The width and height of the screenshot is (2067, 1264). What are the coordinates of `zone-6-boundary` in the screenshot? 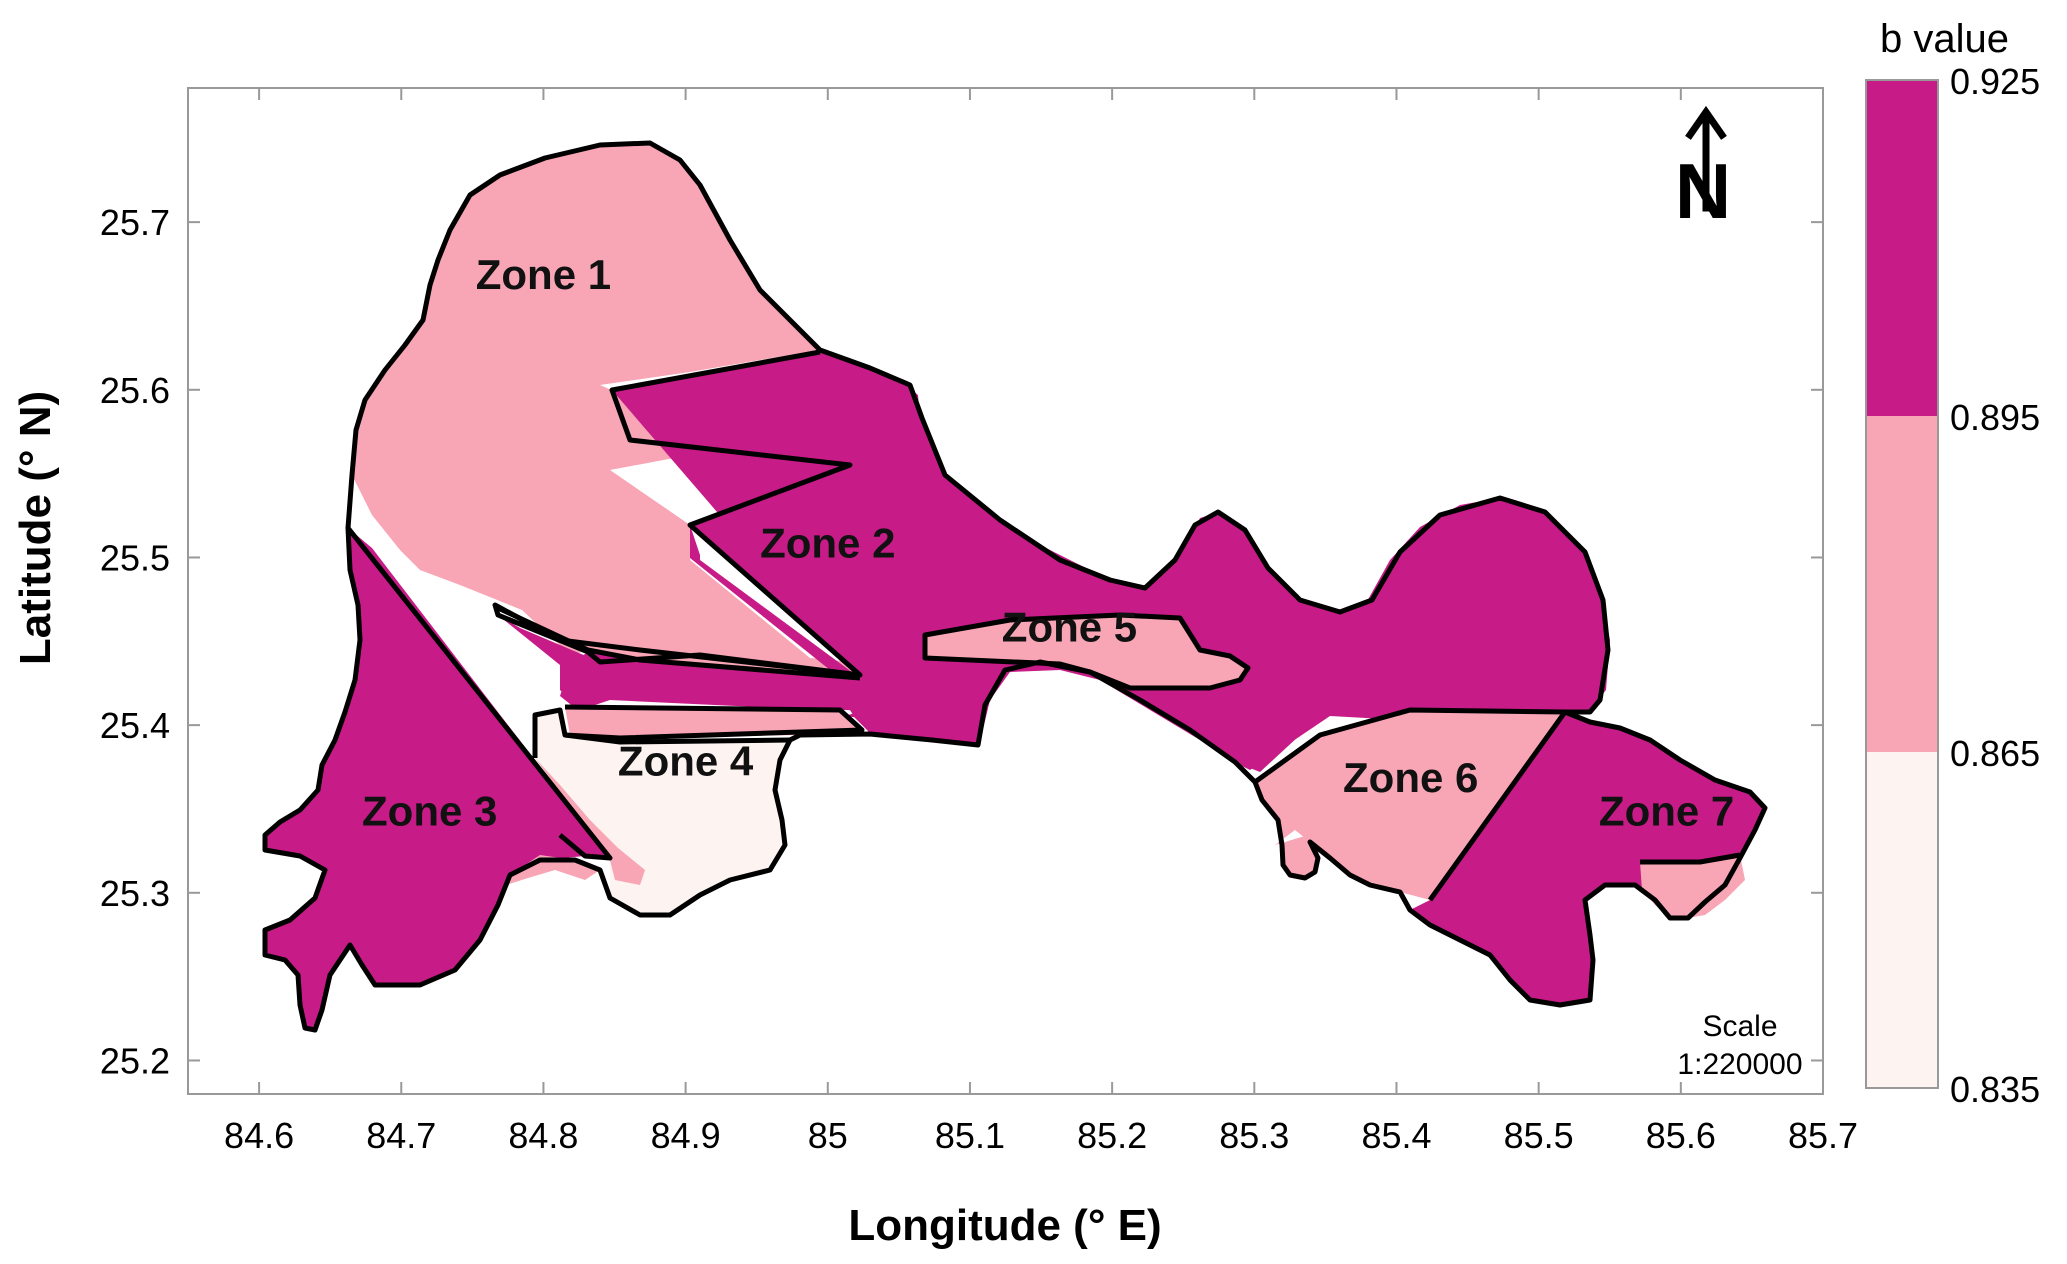 It's located at (1410, 804).